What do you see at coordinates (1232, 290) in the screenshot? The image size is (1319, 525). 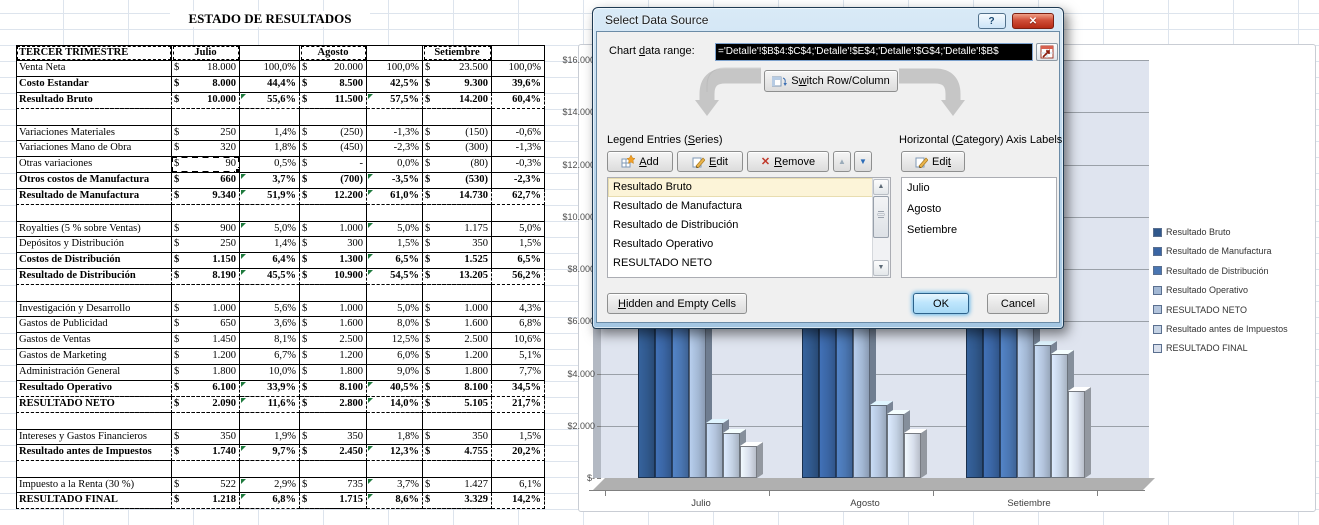 I see `legend-item: Resultado Operativo` at bounding box center [1232, 290].